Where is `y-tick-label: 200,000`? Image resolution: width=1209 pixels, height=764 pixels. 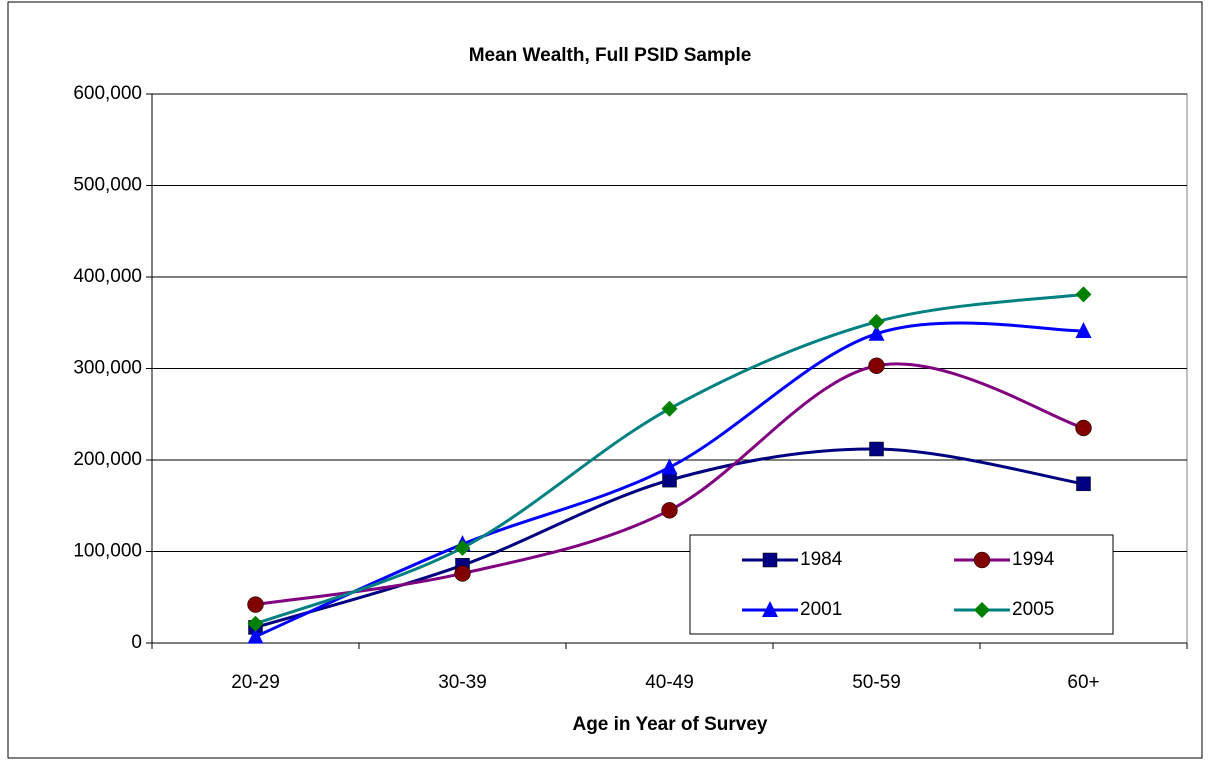 y-tick-label: 200,000 is located at coordinates (107, 459).